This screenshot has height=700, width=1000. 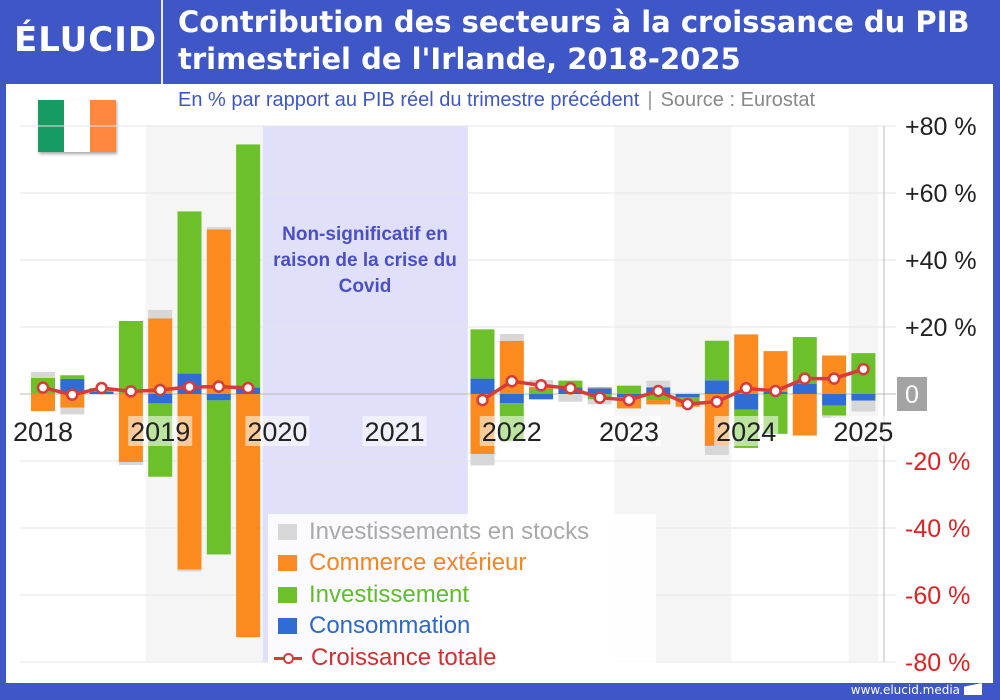 I want to click on y-tick-label: -40 %, so click(x=937, y=529).